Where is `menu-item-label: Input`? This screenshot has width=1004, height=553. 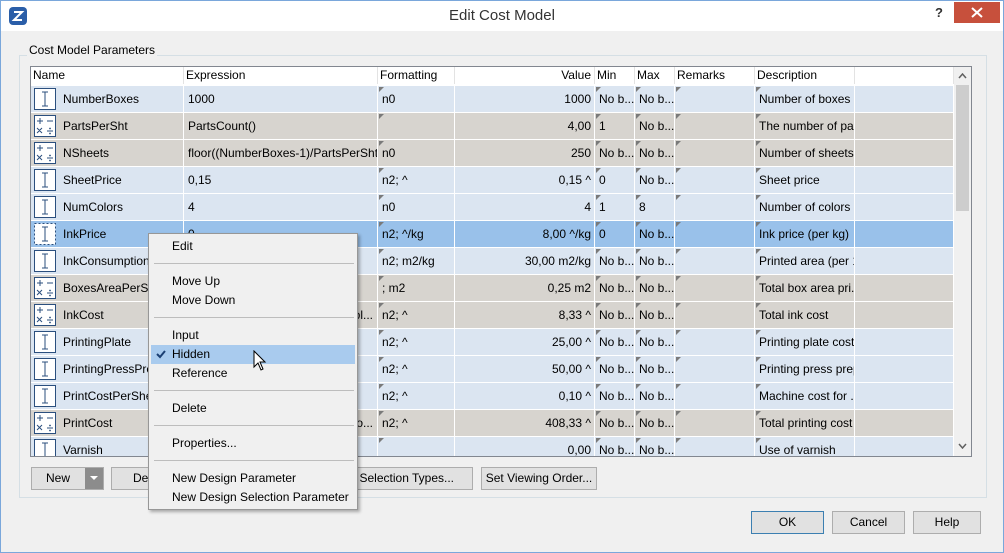
menu-item-label: Input is located at coordinates (185, 335).